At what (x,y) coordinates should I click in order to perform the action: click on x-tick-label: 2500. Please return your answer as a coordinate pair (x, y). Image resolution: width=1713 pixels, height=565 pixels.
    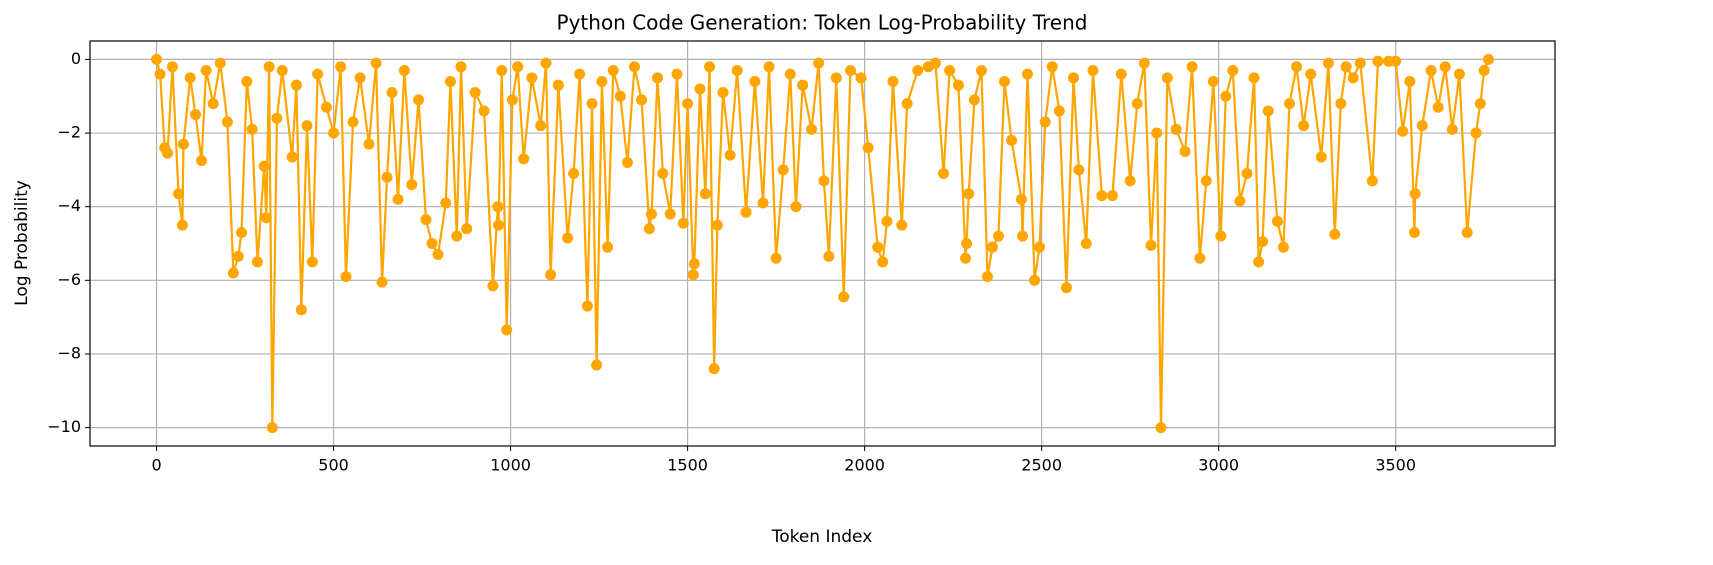
    Looking at the image, I should click on (1041, 465).